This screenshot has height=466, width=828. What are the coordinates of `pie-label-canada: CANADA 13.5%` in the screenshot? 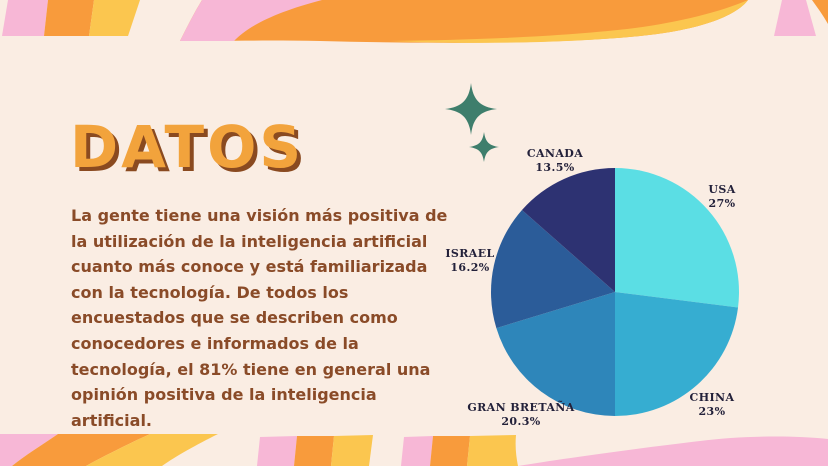 It's located at (555, 161).